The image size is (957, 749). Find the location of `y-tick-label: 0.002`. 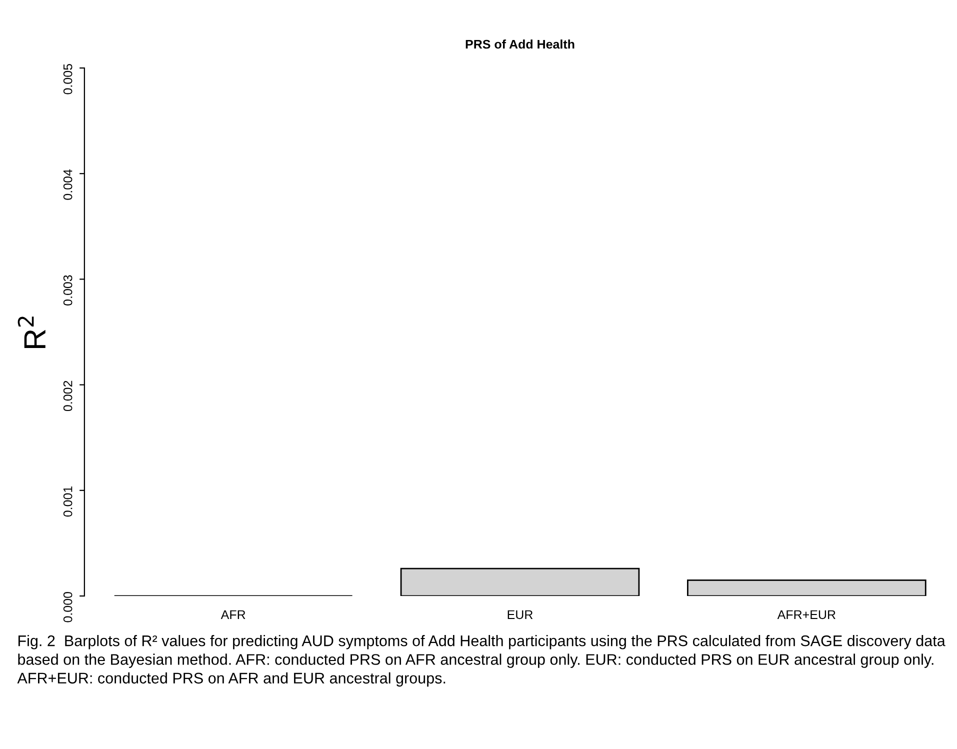

y-tick-label: 0.002 is located at coordinates (67, 396).